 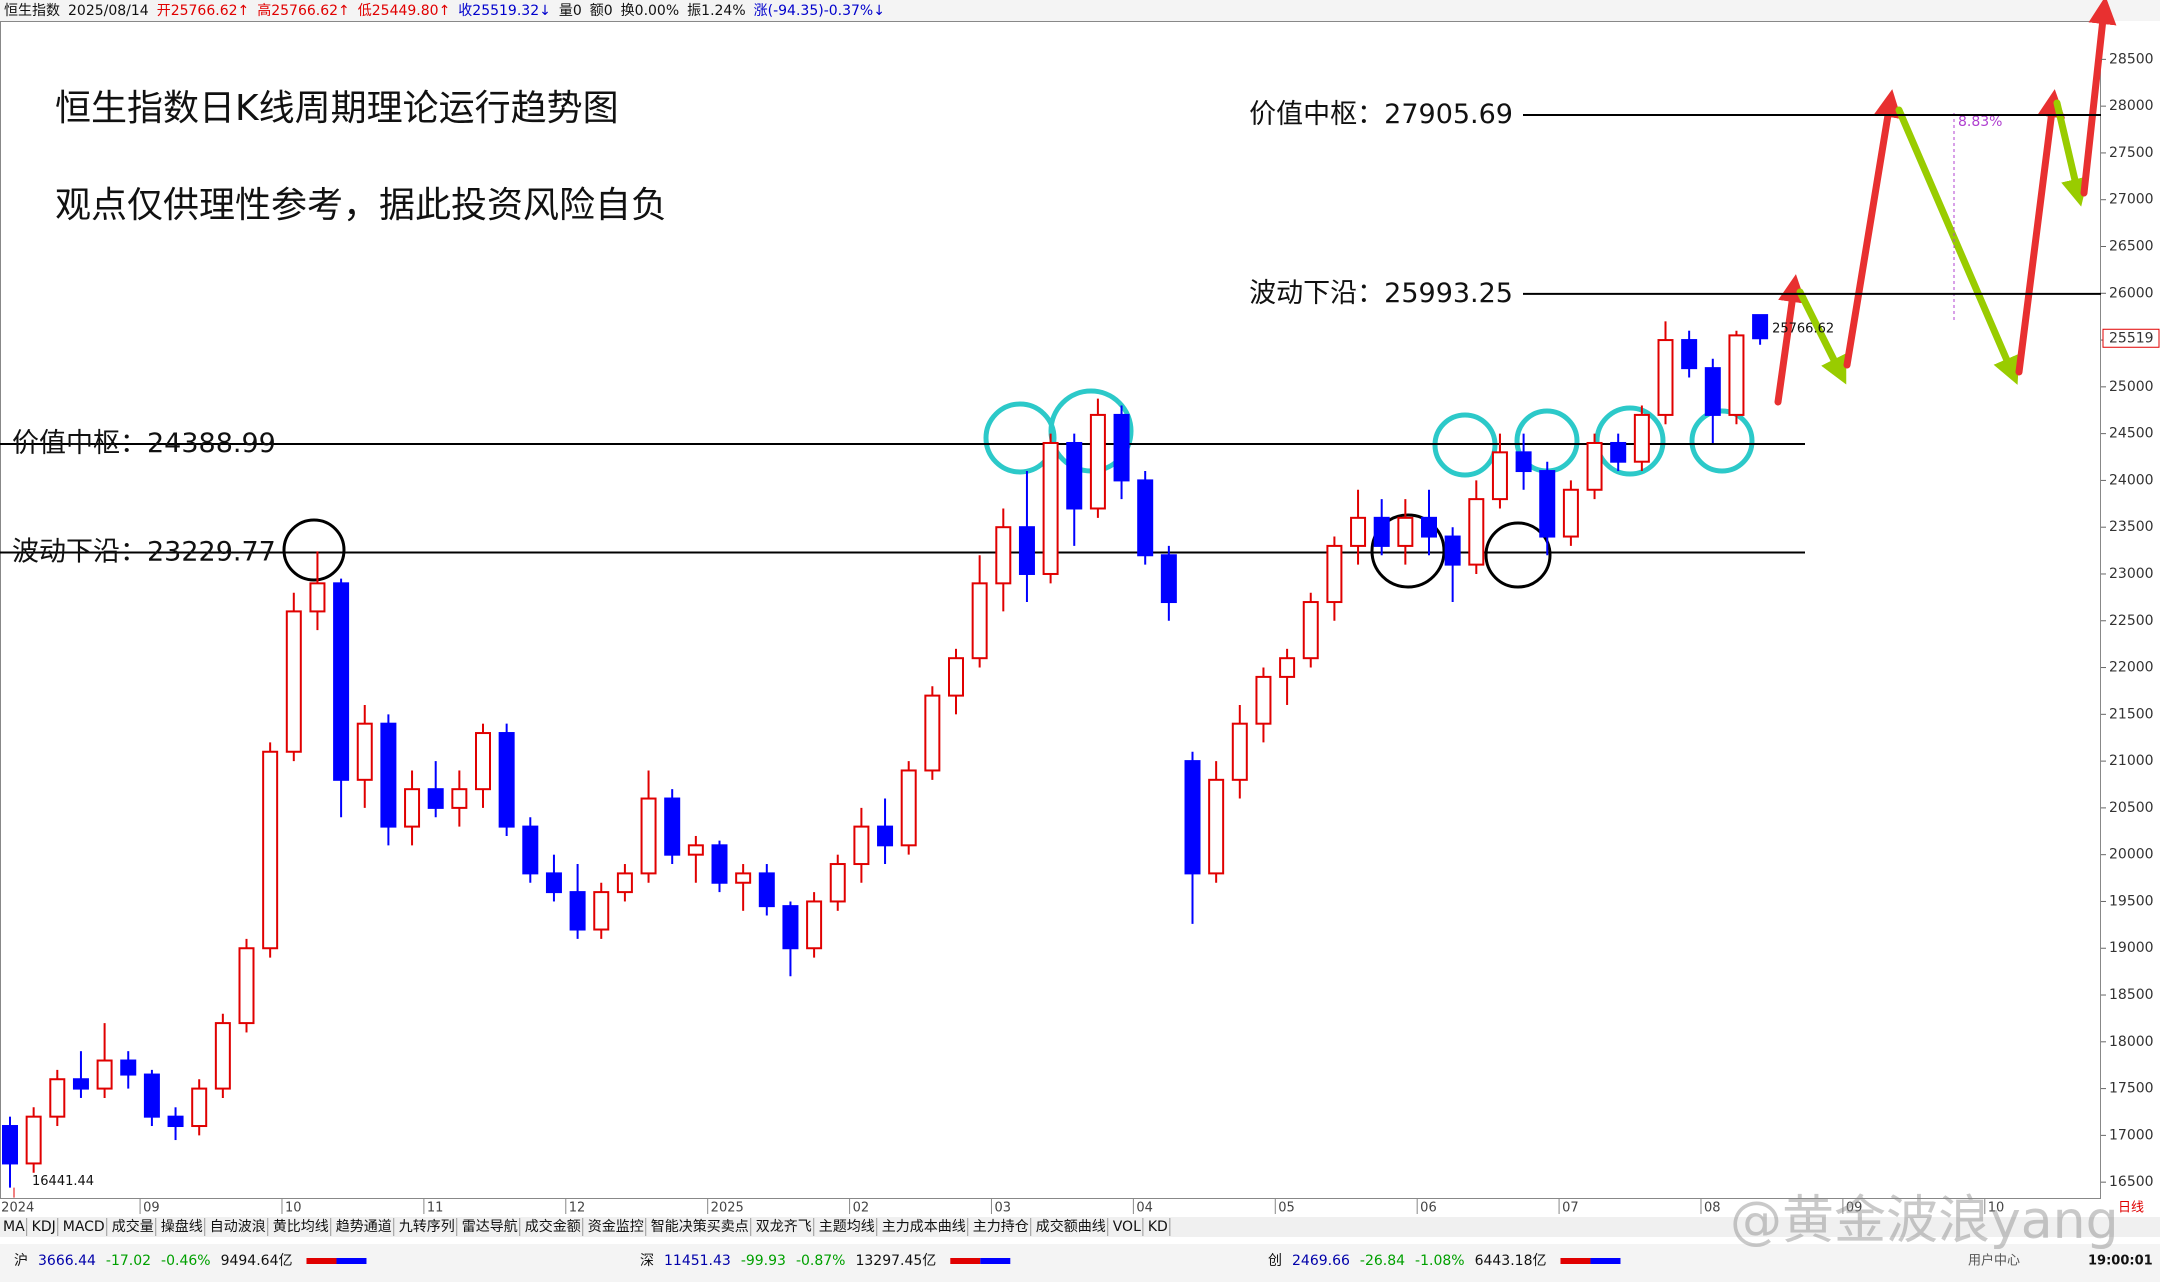 What do you see at coordinates (1071, 1226) in the screenshot?
I see `tab: 成交额曲线` at bounding box center [1071, 1226].